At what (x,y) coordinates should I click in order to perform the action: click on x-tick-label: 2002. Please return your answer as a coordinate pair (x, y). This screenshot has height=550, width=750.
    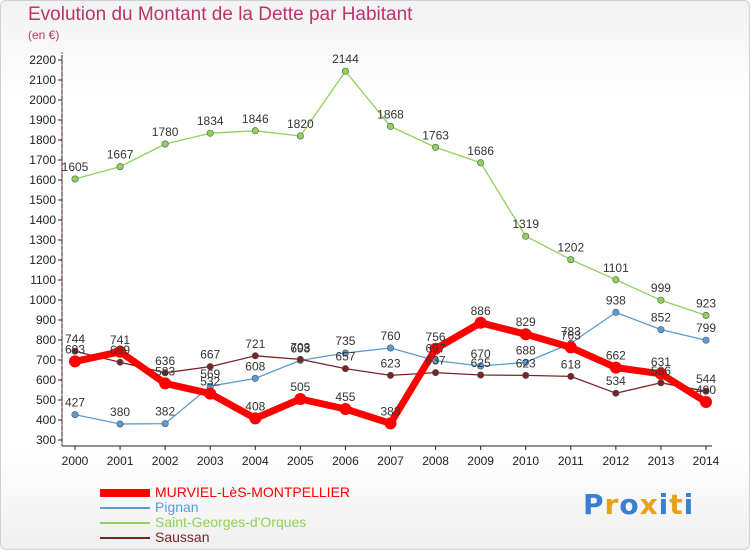
    Looking at the image, I should click on (165, 461).